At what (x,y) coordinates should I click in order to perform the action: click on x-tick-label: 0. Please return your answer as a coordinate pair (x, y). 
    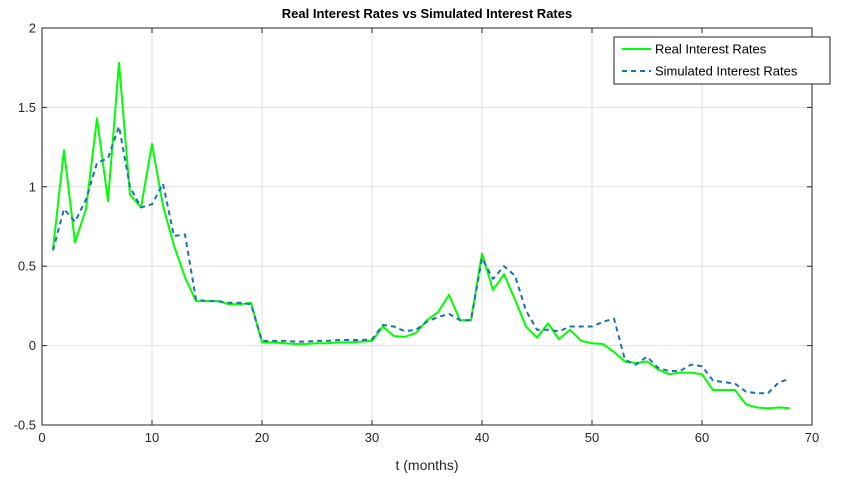
    Looking at the image, I should click on (41, 437).